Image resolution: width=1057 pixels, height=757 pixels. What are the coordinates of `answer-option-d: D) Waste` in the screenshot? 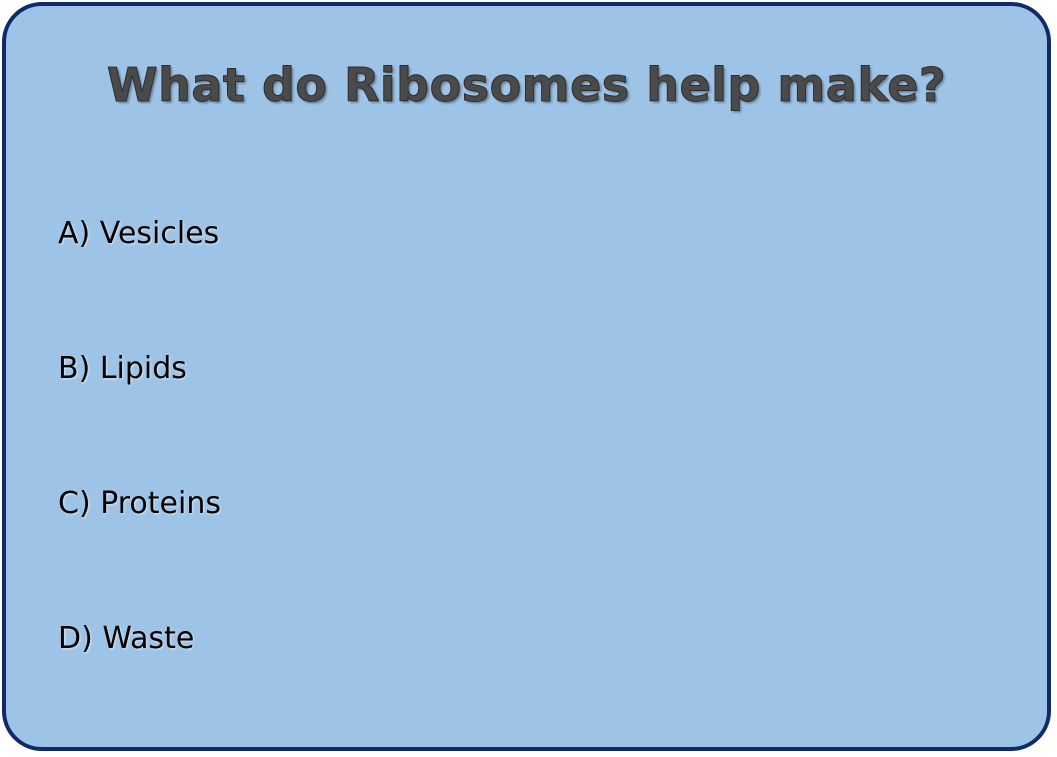 It's located at (126, 638).